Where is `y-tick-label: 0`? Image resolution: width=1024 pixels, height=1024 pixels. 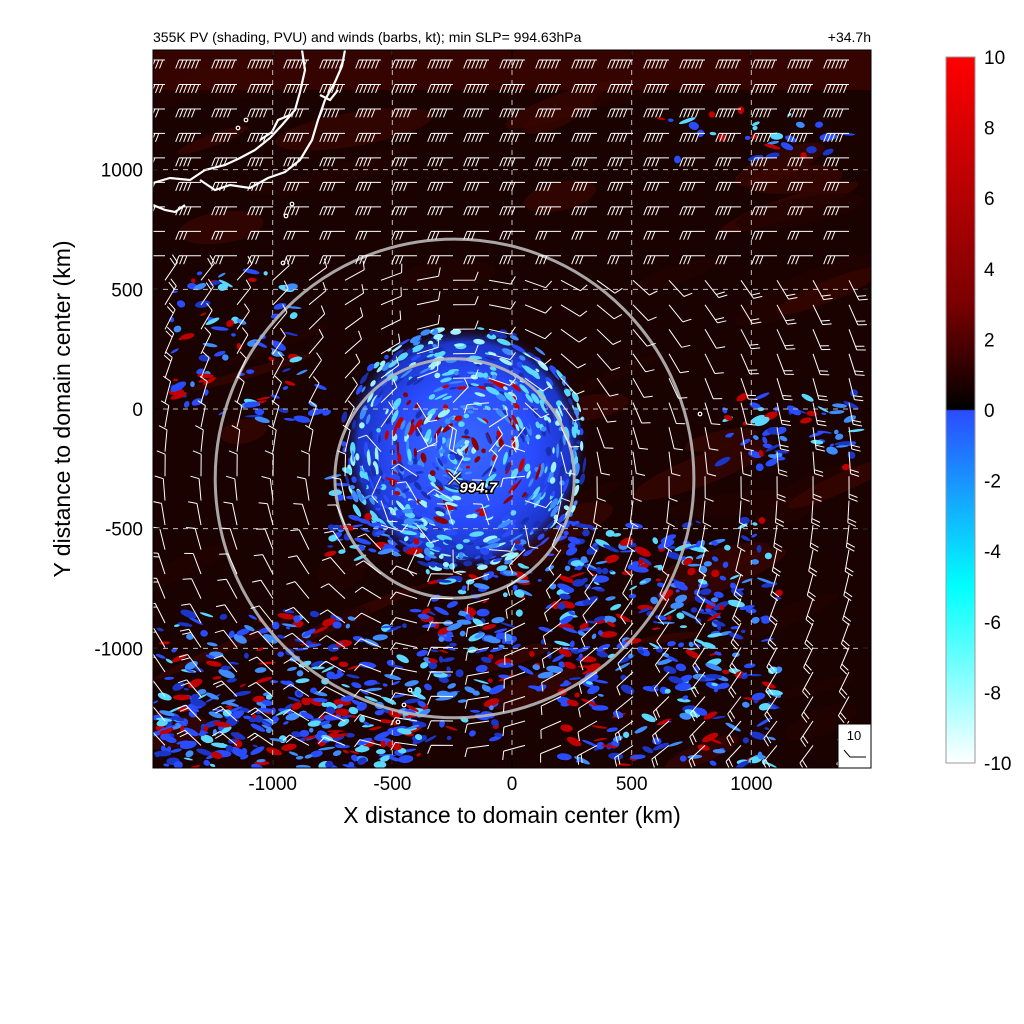
y-tick-label: 0 is located at coordinates (137, 410).